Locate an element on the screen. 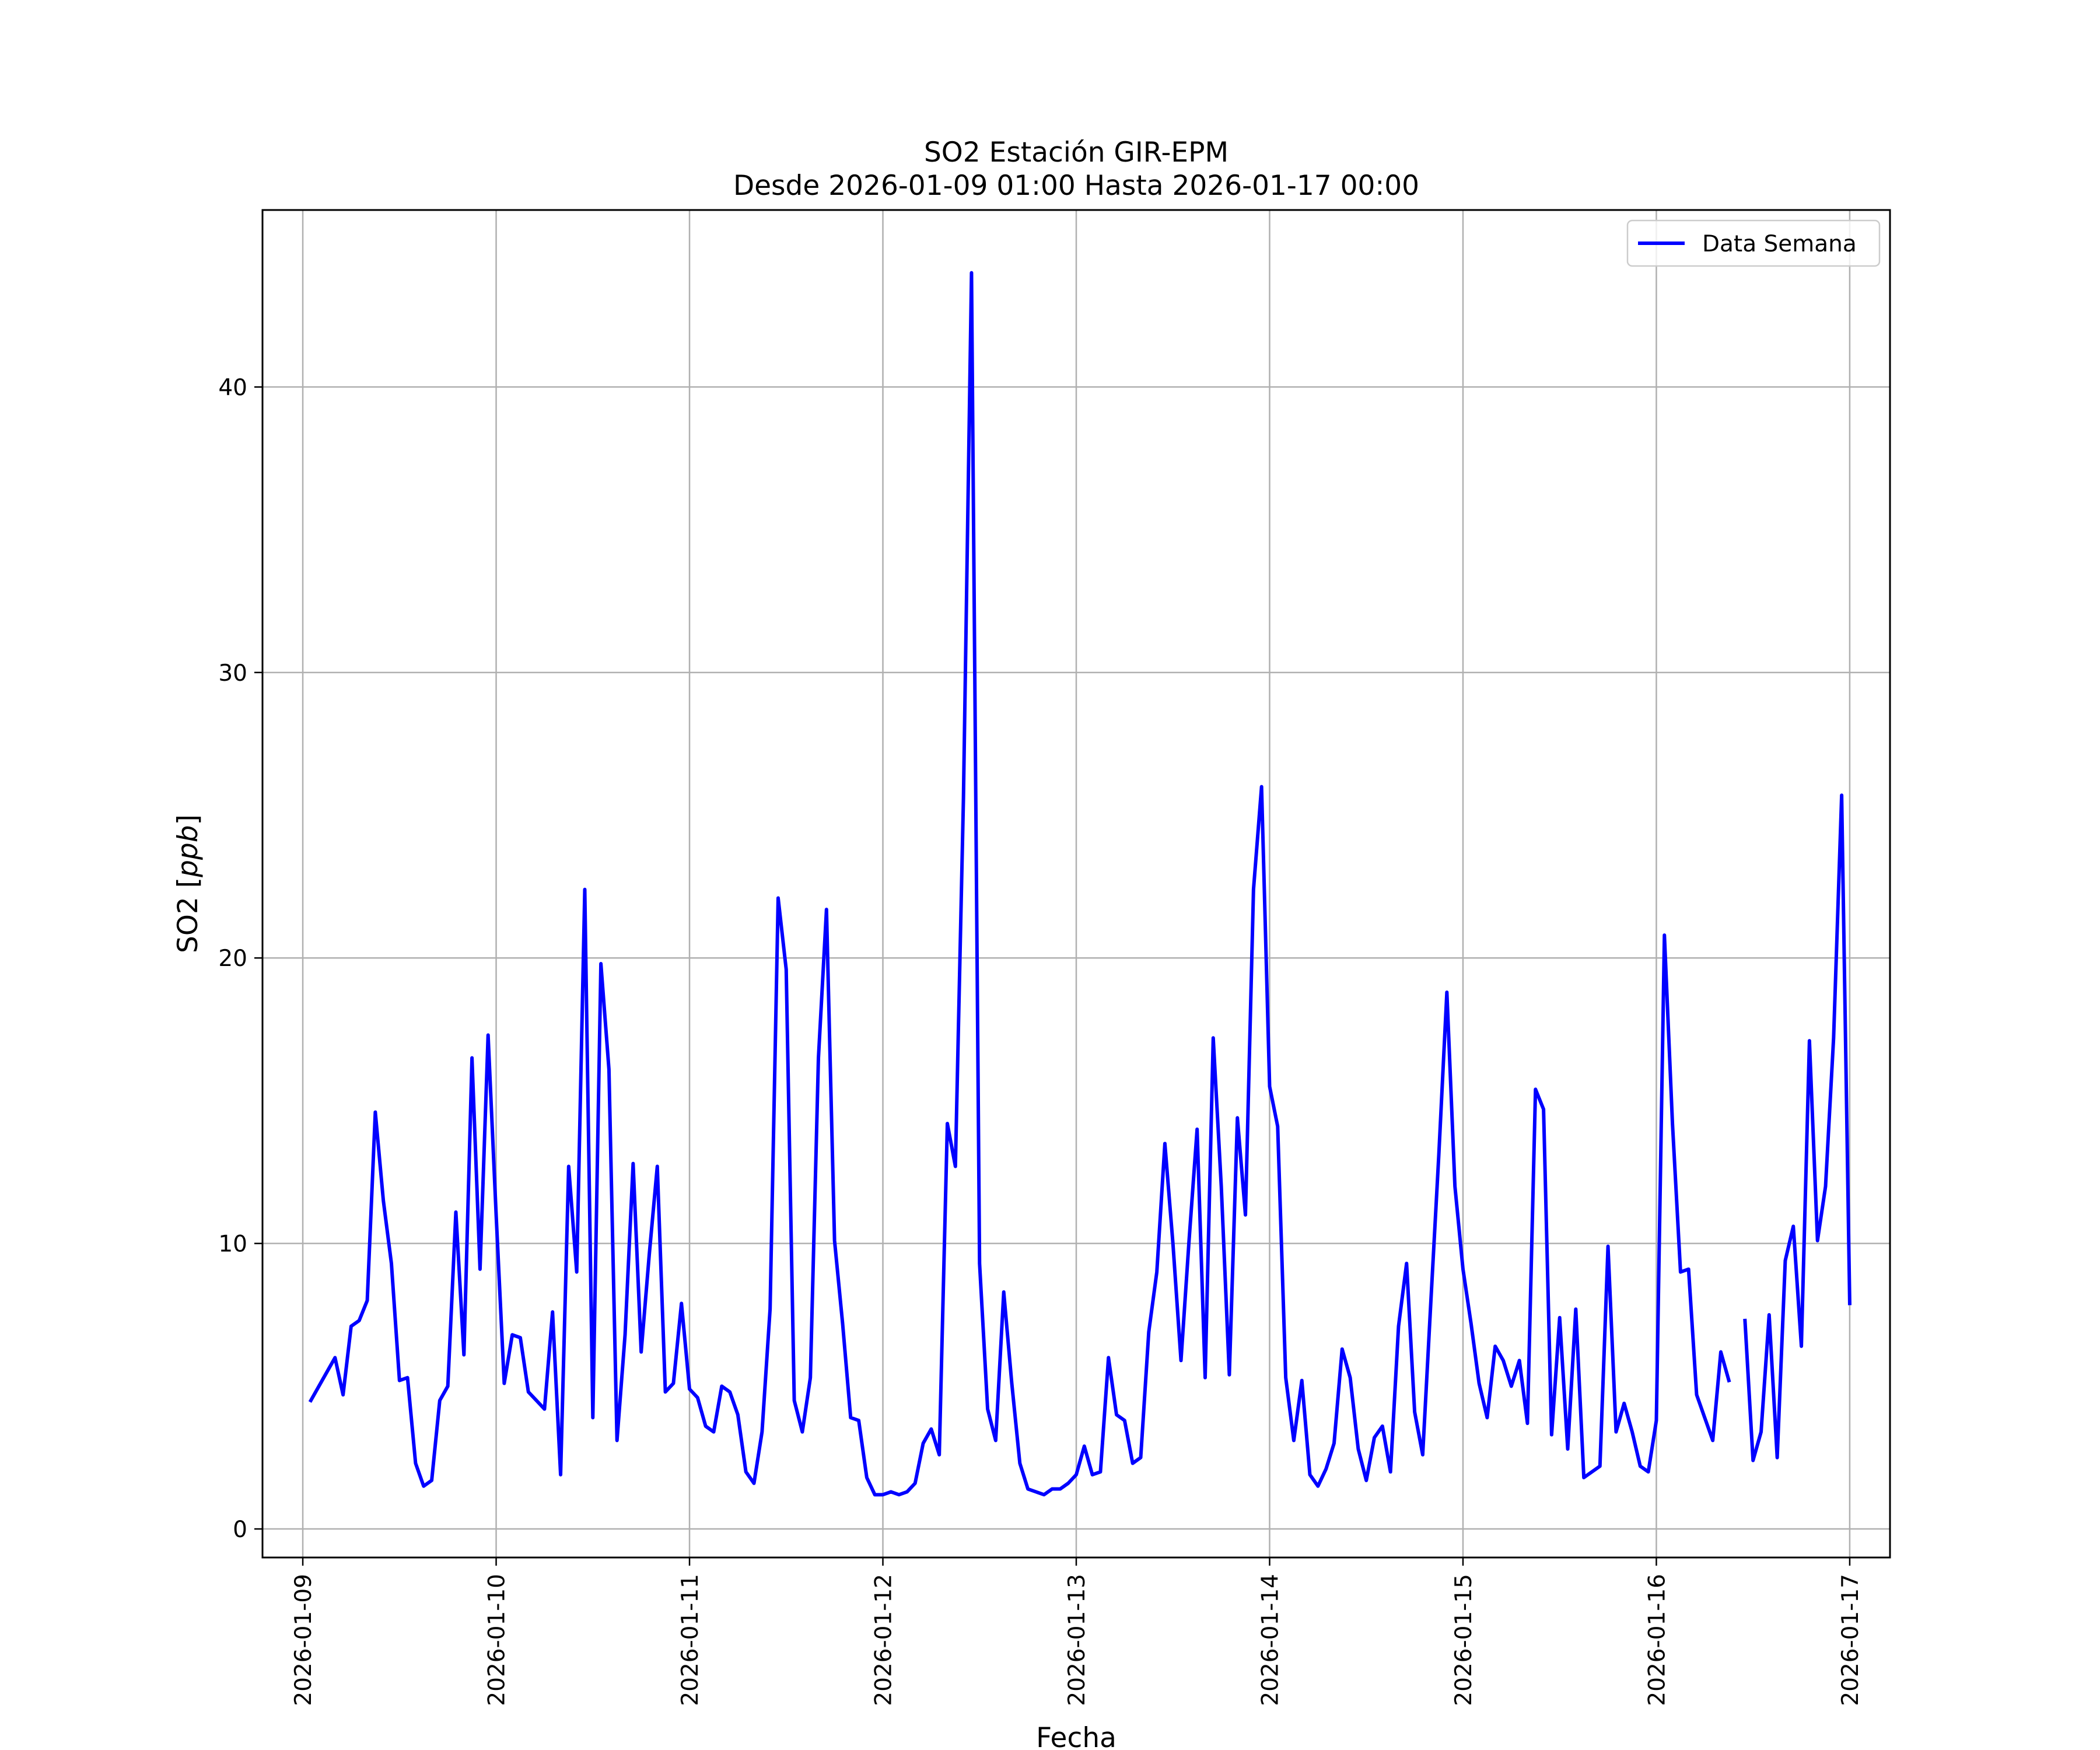 Image resolution: width=2100 pixels, height=1750 pixels. y-tick-label: 30 is located at coordinates (232, 673).